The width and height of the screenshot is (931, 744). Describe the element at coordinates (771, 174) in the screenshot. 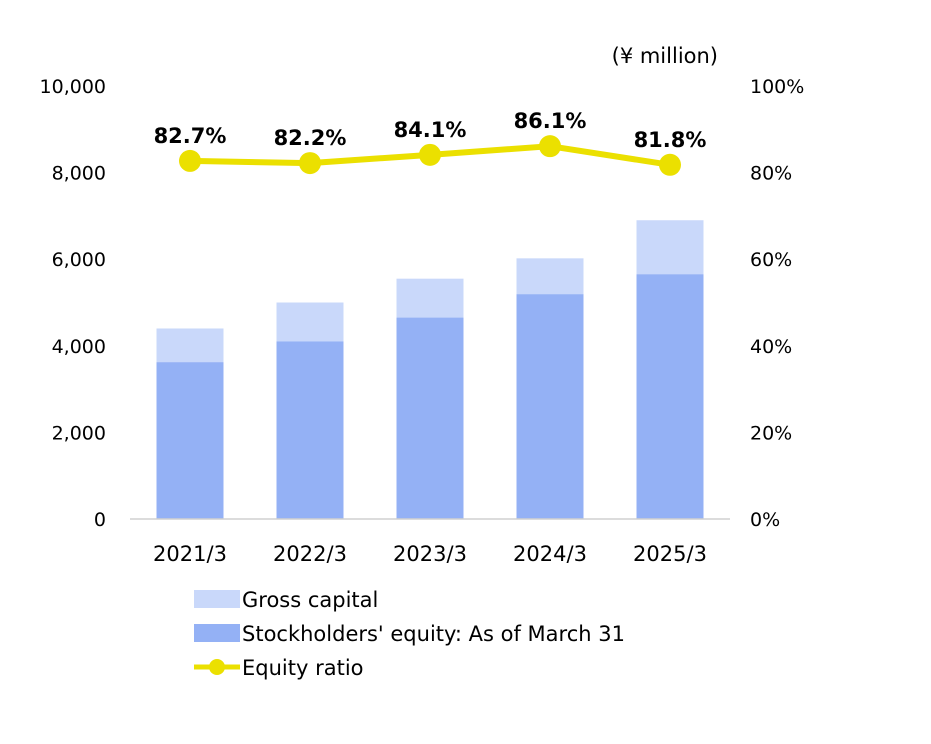

I see `right-tick-label: 80%` at that location.